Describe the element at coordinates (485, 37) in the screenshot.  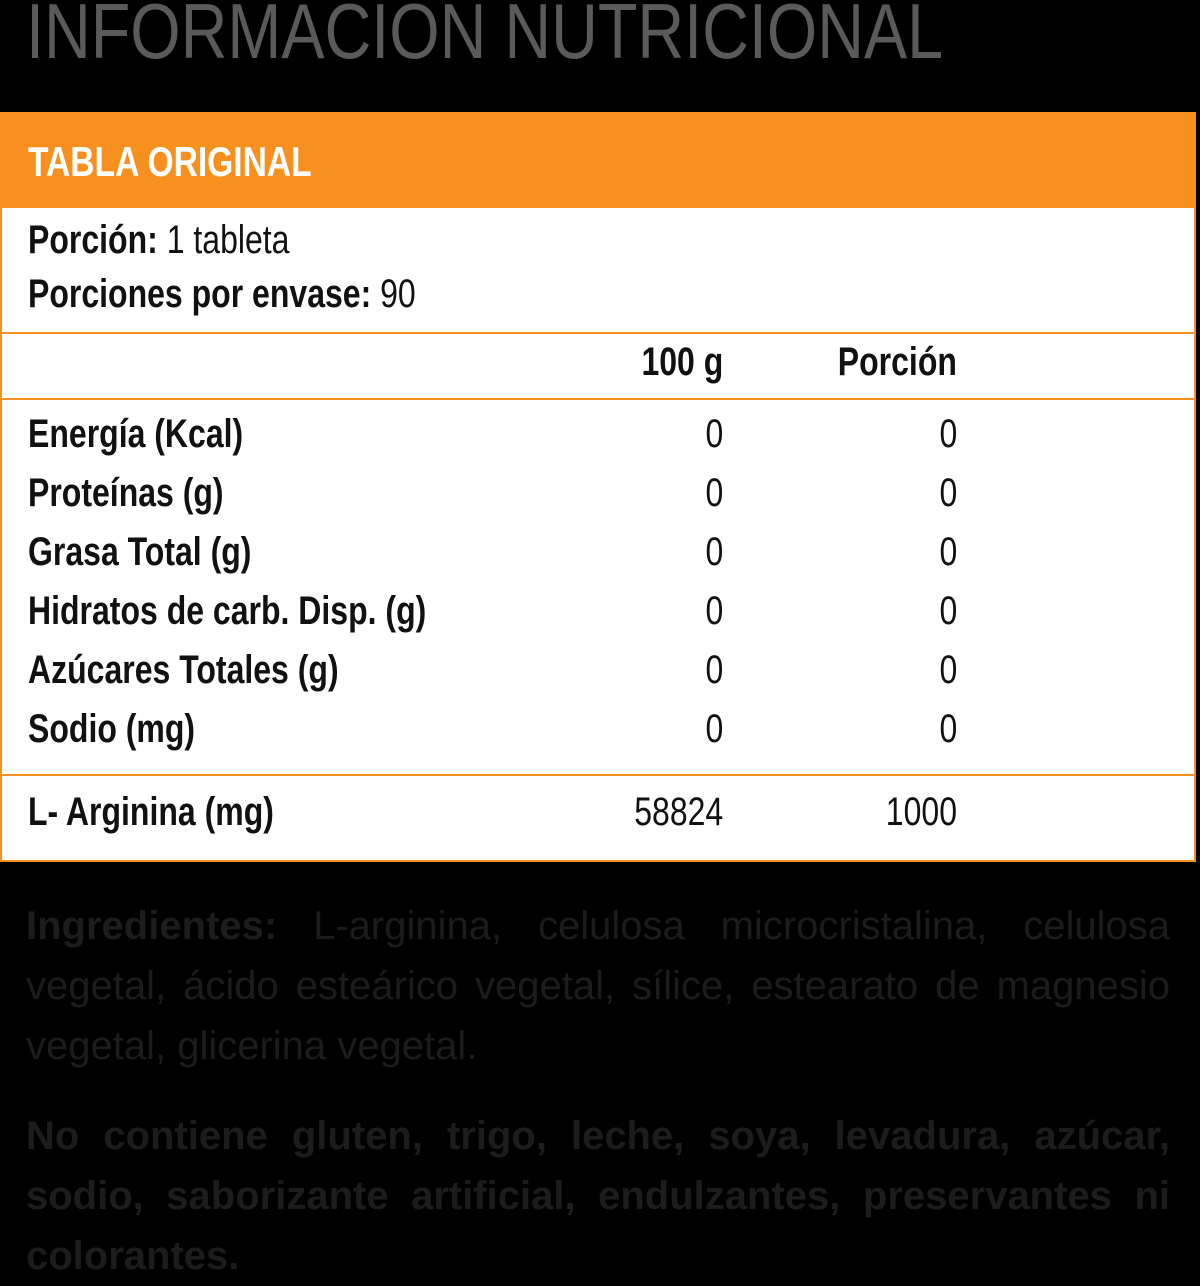
I see `page-title: INFORMACIÓN NUTRICIONAL` at that location.